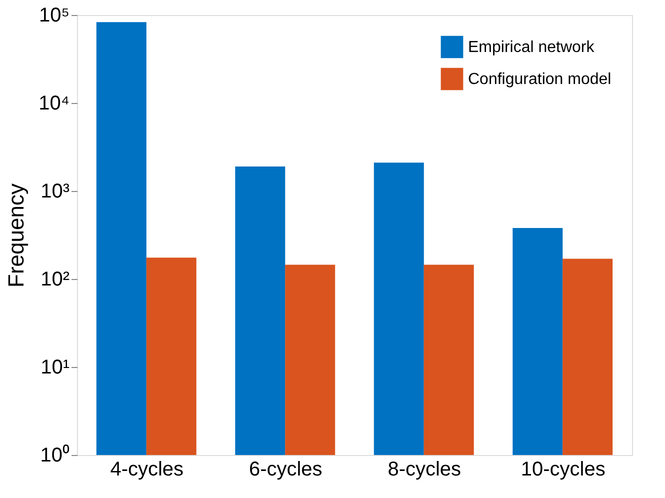 The width and height of the screenshot is (665, 498). I want to click on x-tick-label: 6-cycles, so click(285, 469).